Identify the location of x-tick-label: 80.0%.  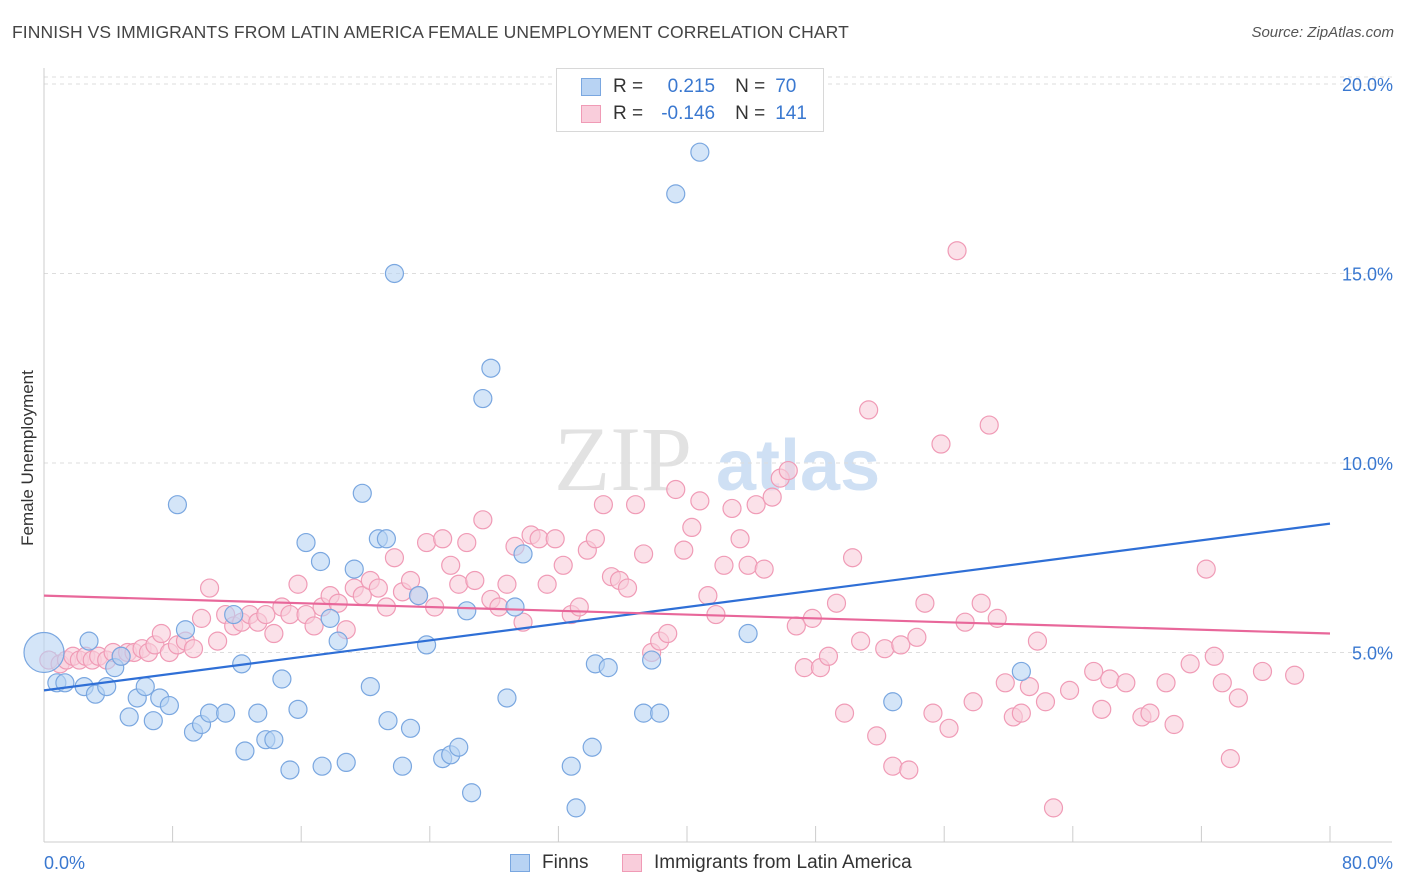
(1367, 863).